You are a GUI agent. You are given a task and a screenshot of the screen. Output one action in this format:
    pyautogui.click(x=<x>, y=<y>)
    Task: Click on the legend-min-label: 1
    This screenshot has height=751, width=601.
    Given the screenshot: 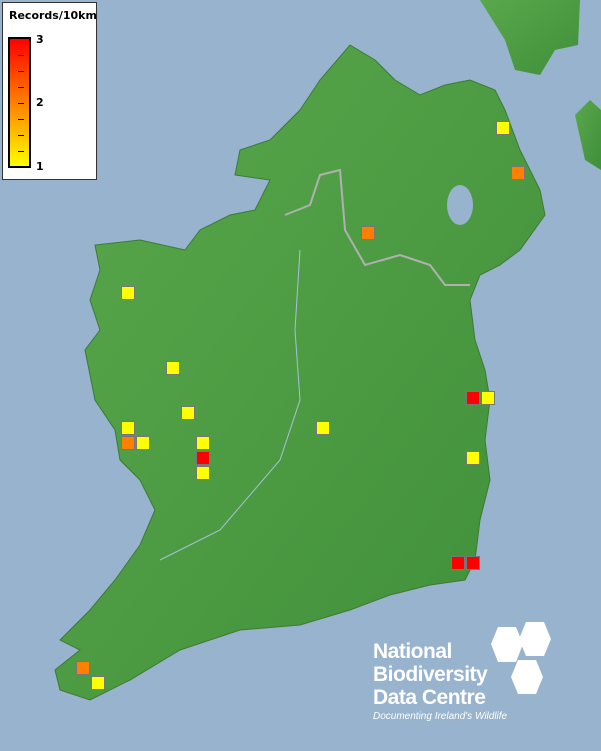 What is the action you would take?
    pyautogui.click(x=40, y=166)
    